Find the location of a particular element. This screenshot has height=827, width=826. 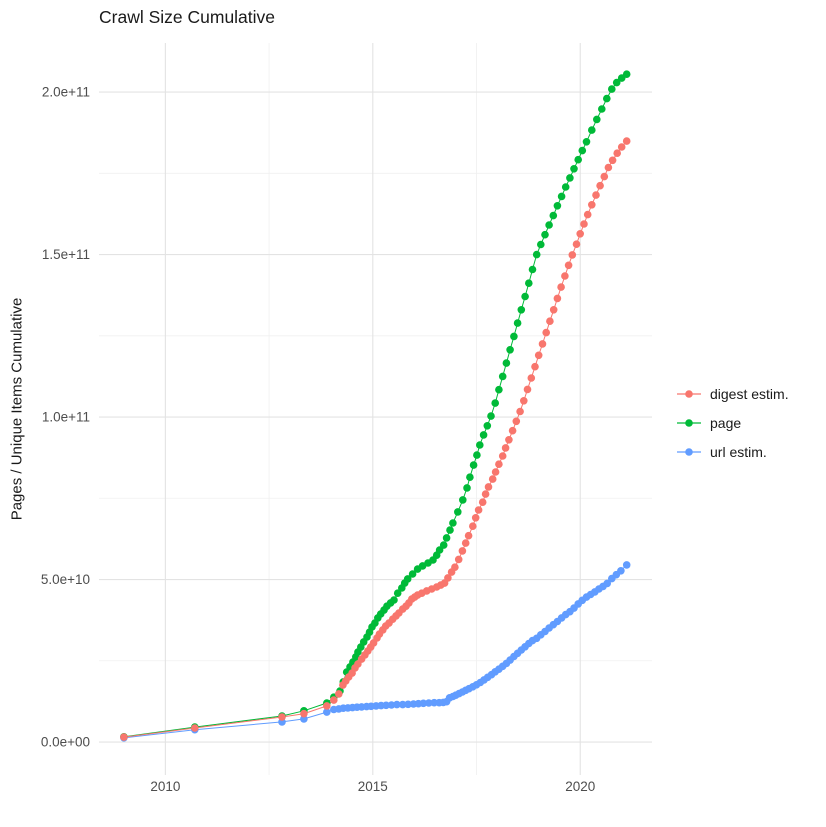

legend-item-page: page is located at coordinates (732, 422).